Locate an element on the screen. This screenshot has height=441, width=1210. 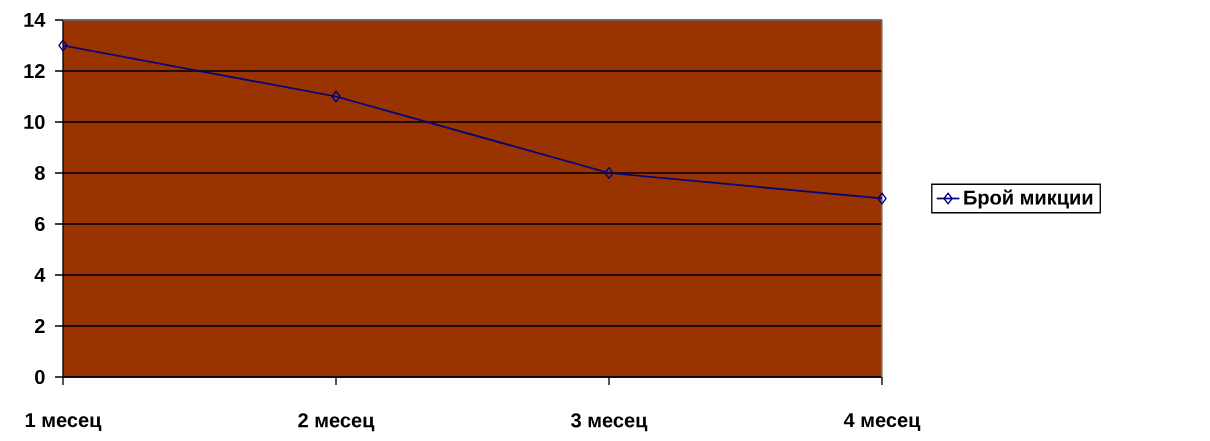
legend-label: Брой микции is located at coordinates (1028, 199).